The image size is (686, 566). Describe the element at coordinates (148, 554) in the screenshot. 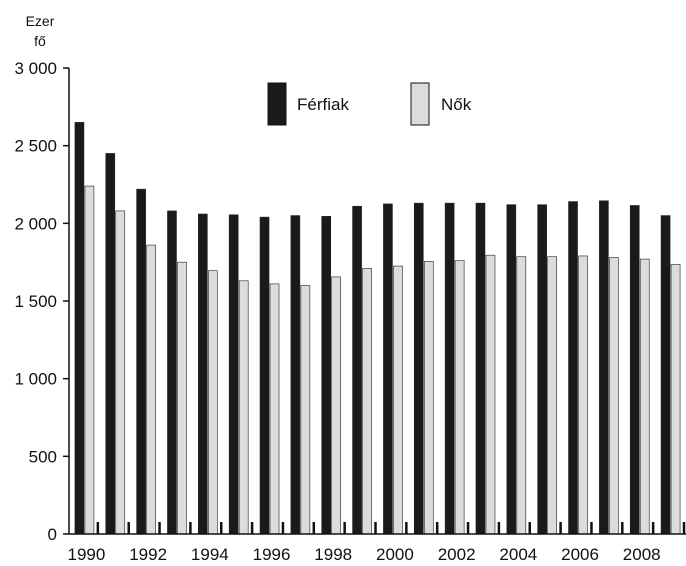

I see `x-tick-label: 1992` at that location.